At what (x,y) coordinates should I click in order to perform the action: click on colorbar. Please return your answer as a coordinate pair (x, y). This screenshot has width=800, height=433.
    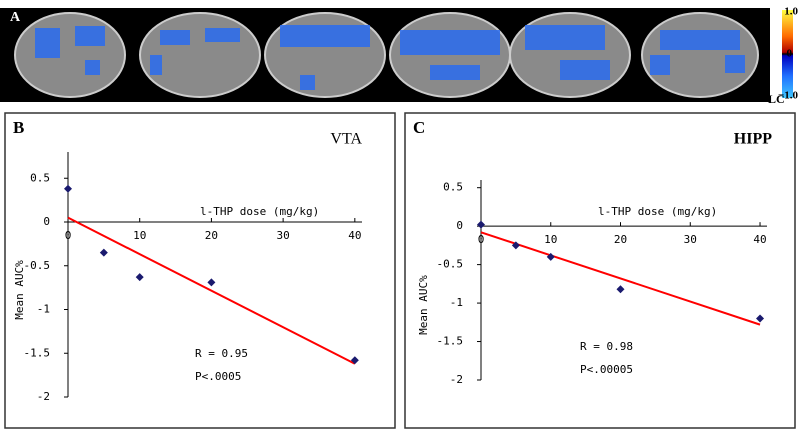
    Looking at the image, I should click on (787, 54).